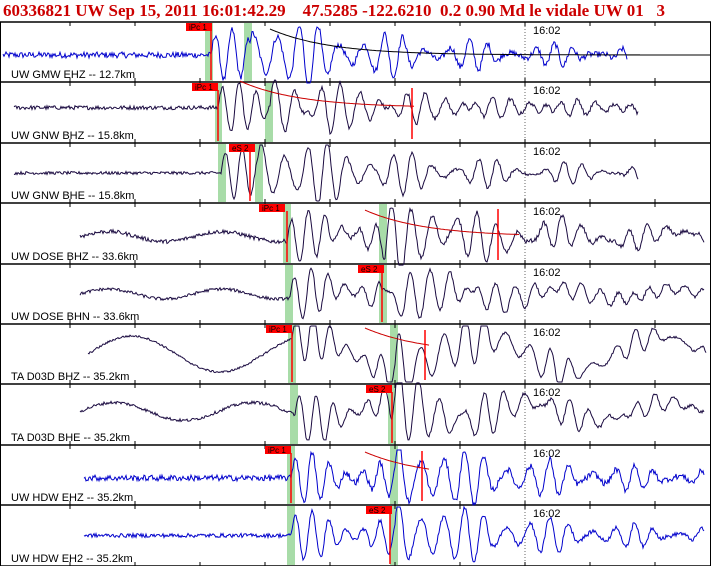 The width and height of the screenshot is (711, 566). I want to click on event-lat: 47.5285, so click(330, 10).